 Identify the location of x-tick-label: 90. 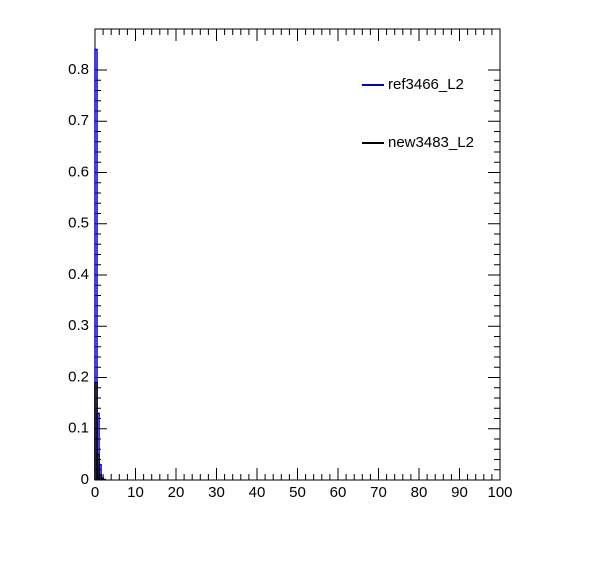
(459, 492).